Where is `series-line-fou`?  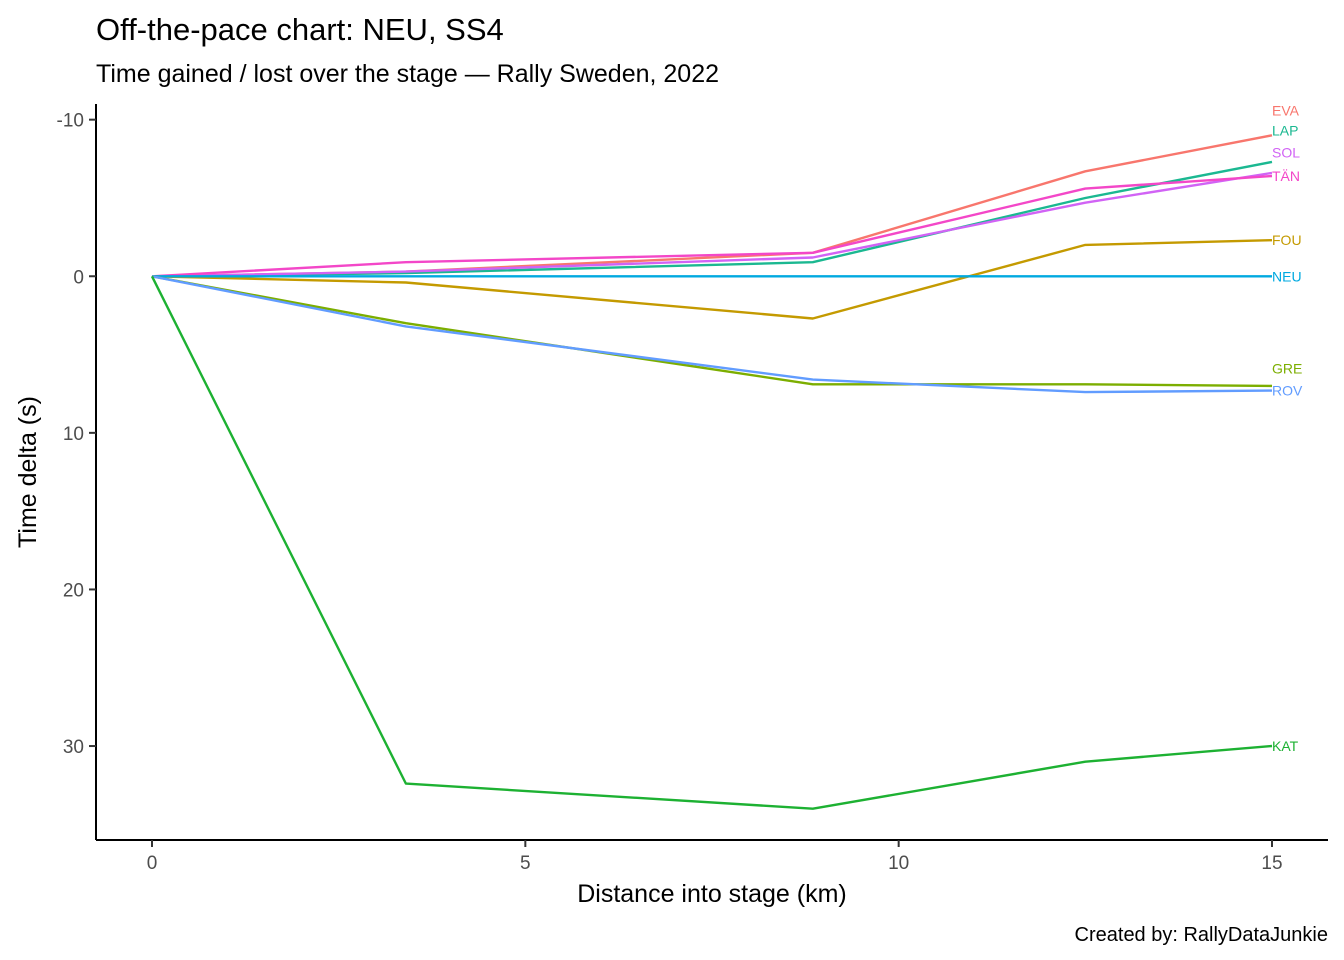
series-line-fou is located at coordinates (712, 279).